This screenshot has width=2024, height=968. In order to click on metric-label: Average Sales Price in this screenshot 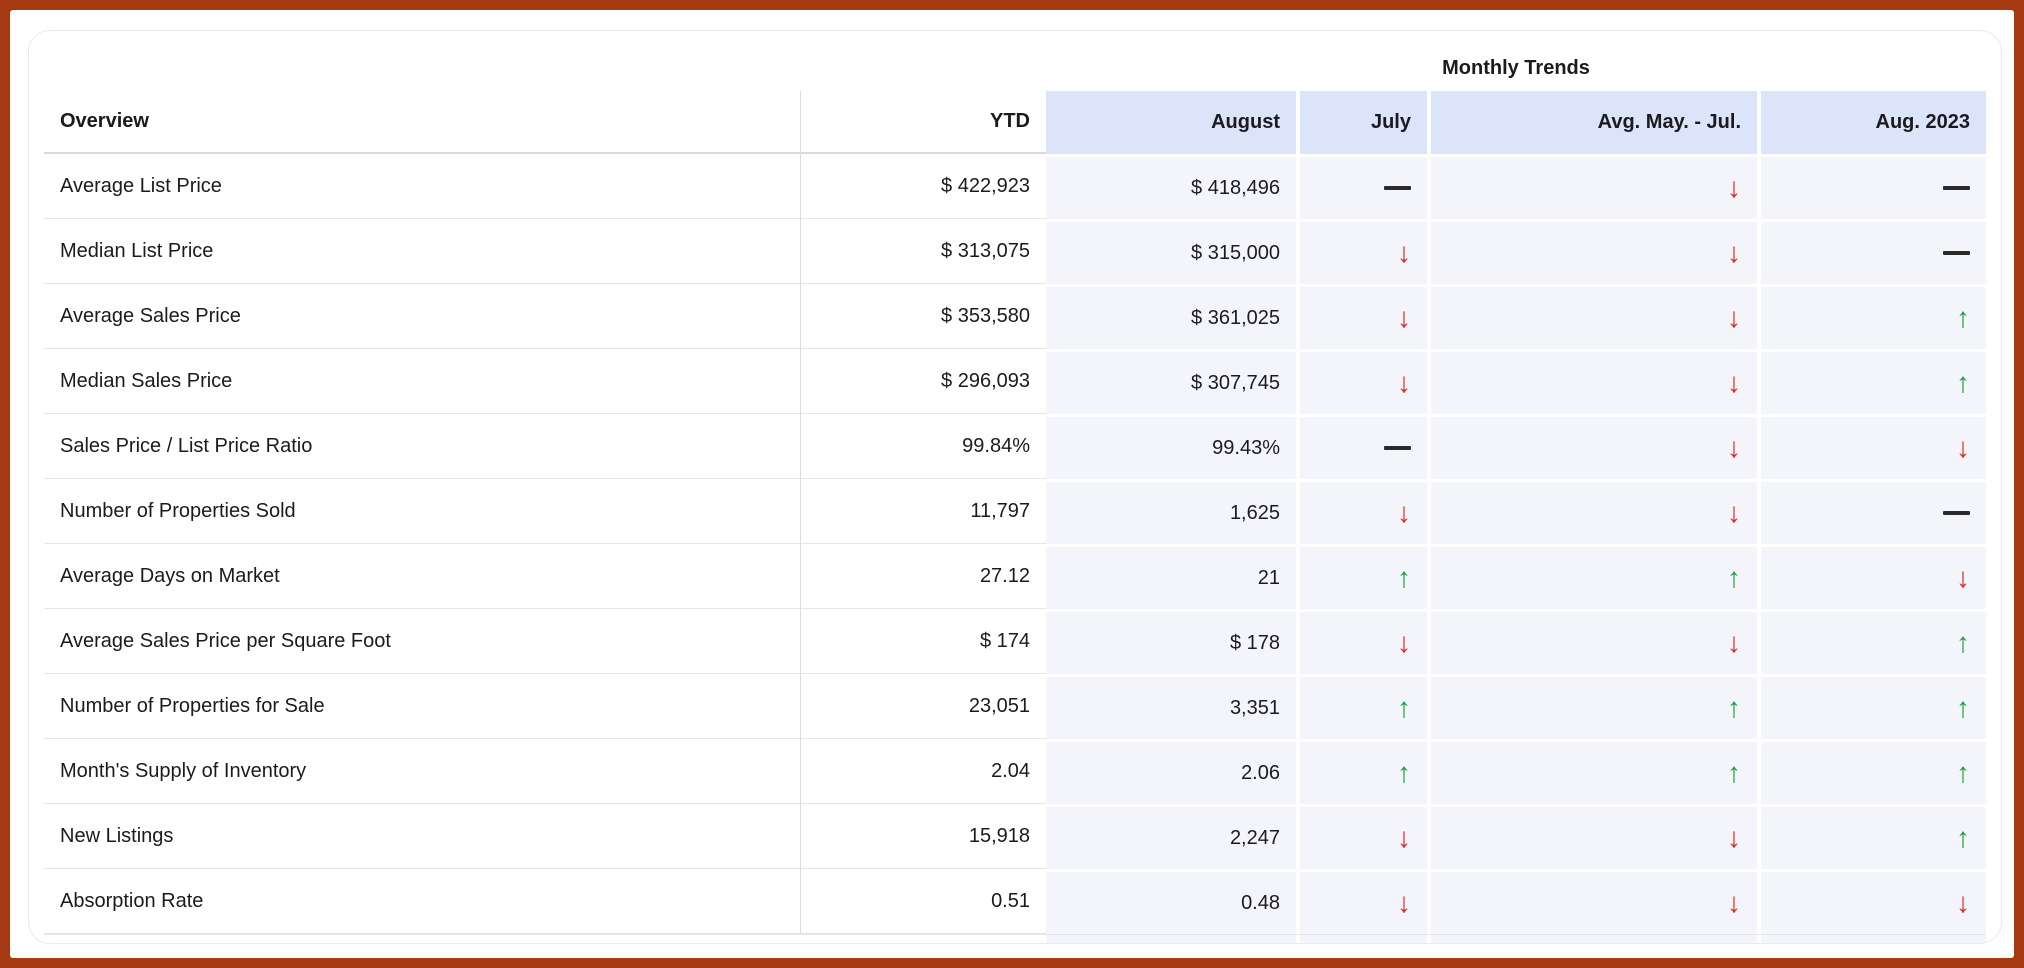, I will do `click(422, 316)`.